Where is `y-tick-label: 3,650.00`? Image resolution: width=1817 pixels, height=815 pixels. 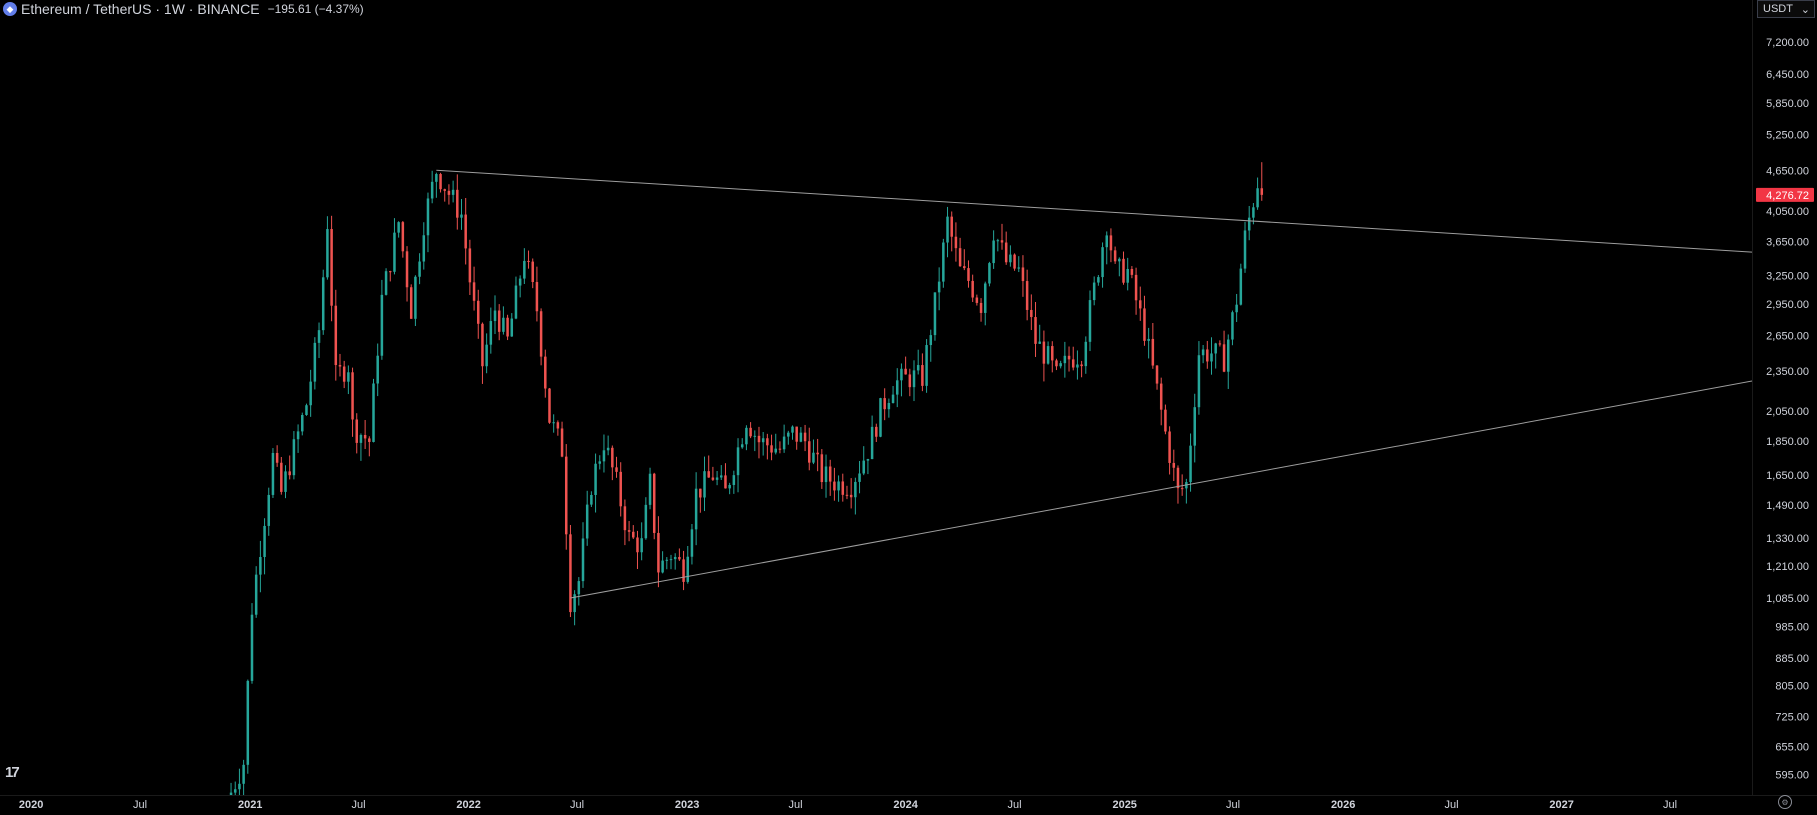
y-tick-label: 3,650.00 is located at coordinates (1787, 242).